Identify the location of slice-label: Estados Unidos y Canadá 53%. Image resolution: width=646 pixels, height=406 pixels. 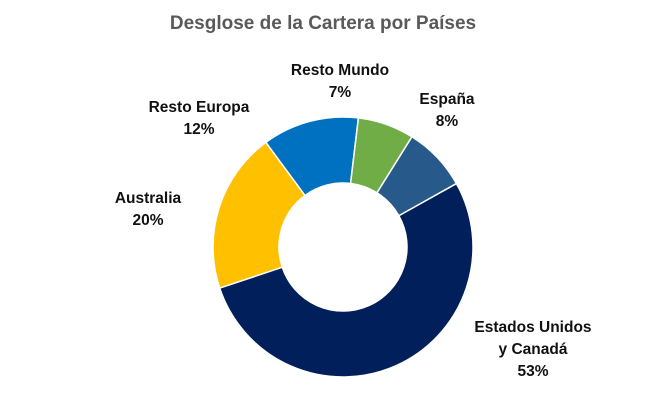
(532, 349).